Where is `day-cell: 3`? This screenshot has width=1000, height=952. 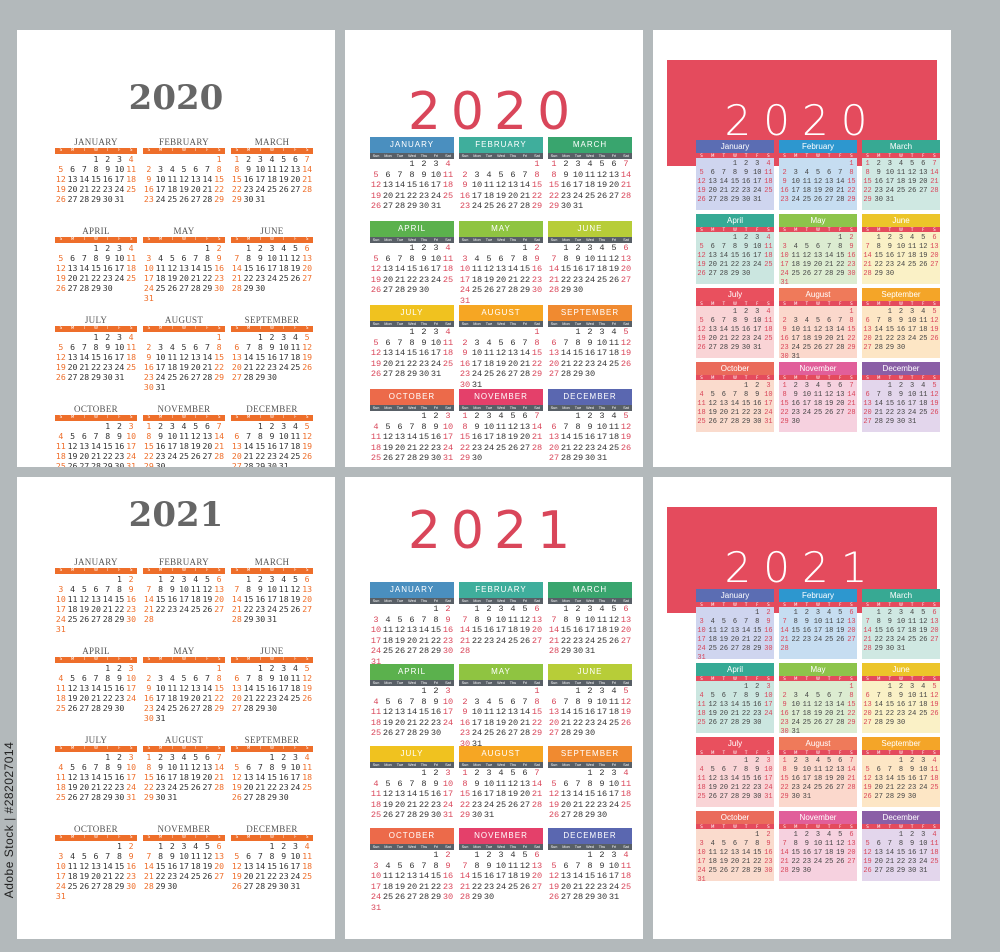 day-cell: 3 is located at coordinates (119, 248).